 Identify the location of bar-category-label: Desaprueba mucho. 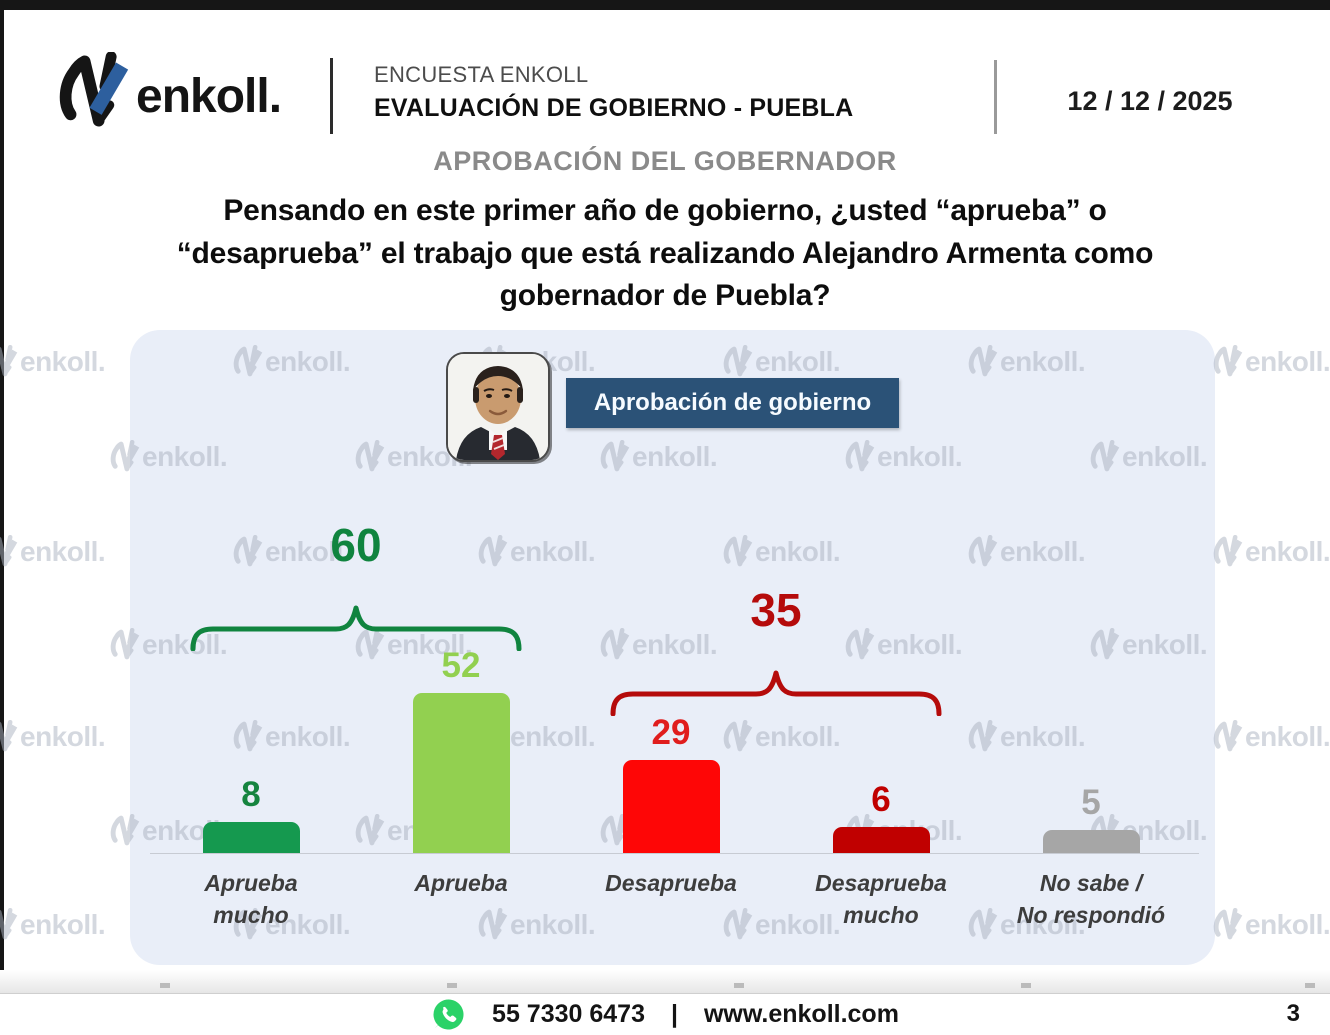
(881, 899).